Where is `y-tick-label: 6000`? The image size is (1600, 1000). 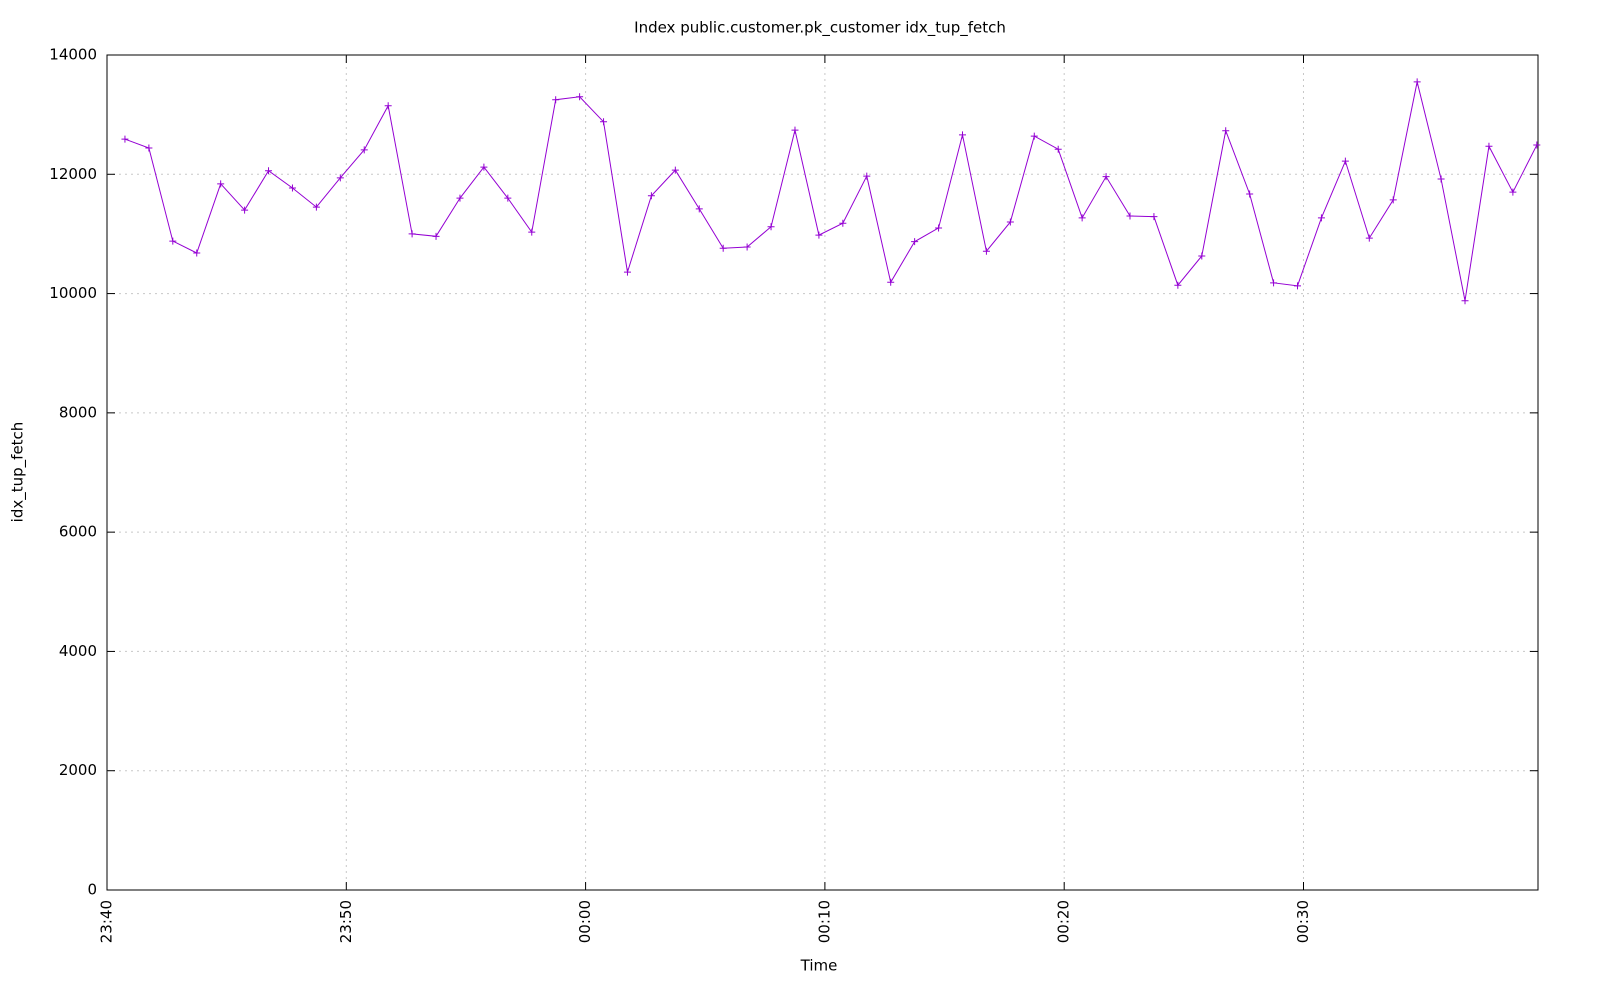
y-tick-label: 6000 is located at coordinates (78, 532).